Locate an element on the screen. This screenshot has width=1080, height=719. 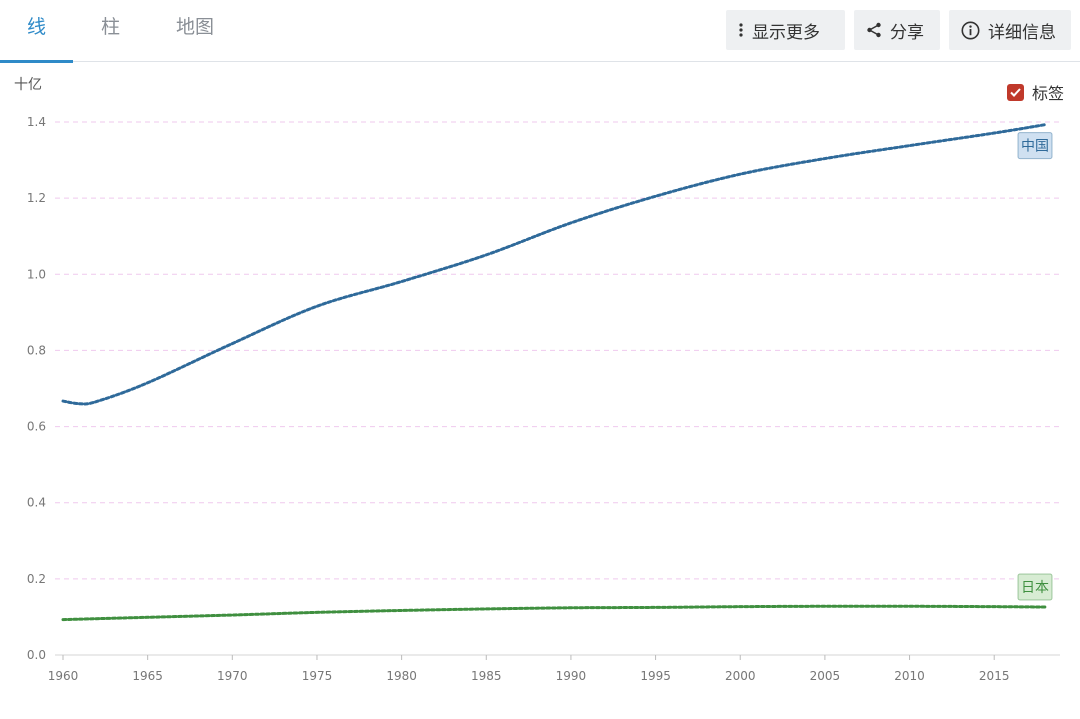
y-tick-label: 0.6 is located at coordinates (36, 427).